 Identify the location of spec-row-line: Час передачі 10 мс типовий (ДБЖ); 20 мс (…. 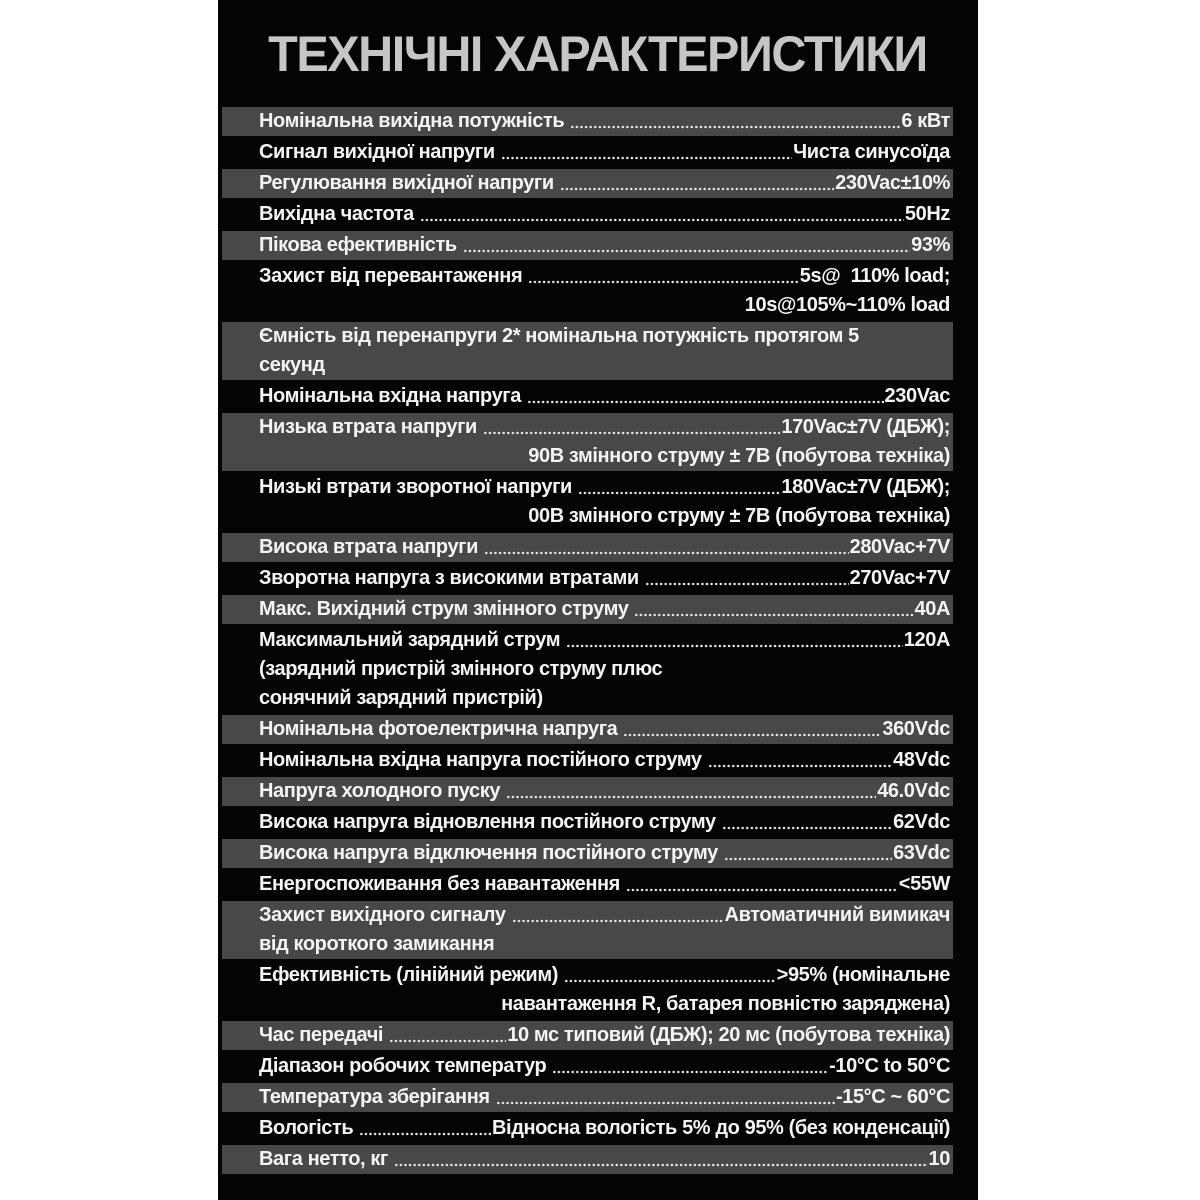
(604, 1035).